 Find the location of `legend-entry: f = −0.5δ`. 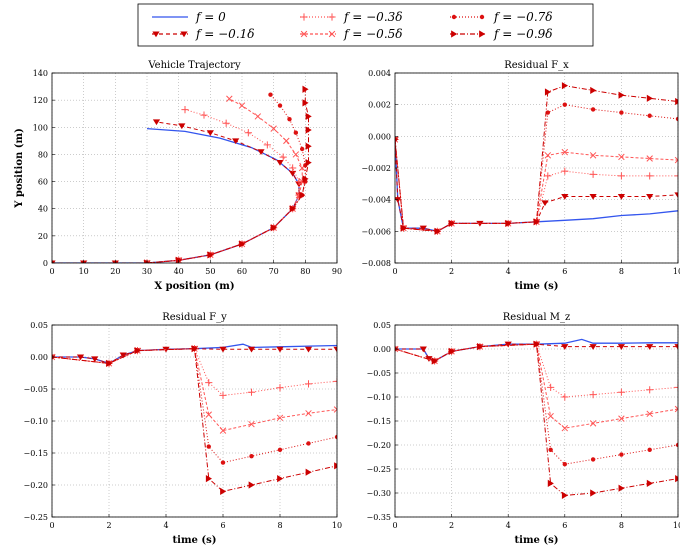

legend-entry: f = −0.5δ is located at coordinates (351, 34).